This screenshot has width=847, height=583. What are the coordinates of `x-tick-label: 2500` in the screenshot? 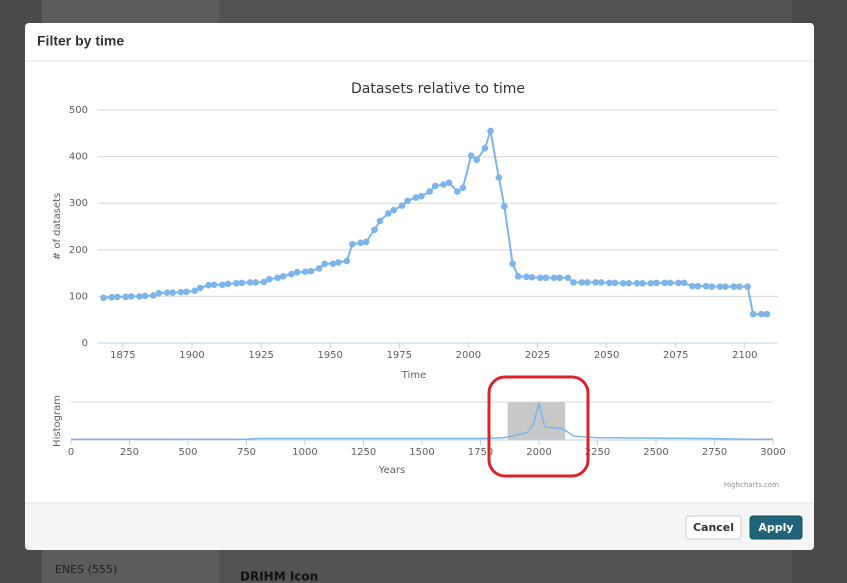 It's located at (655, 452).